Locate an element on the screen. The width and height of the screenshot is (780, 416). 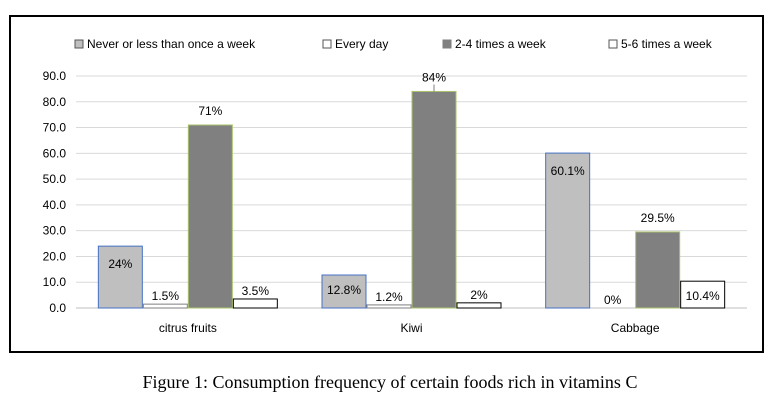
data-label: 3.5% is located at coordinates (256, 291).